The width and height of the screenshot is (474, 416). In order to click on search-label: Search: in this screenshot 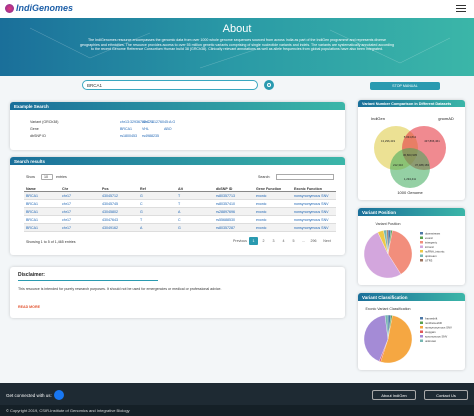, I will do `click(264, 177)`.